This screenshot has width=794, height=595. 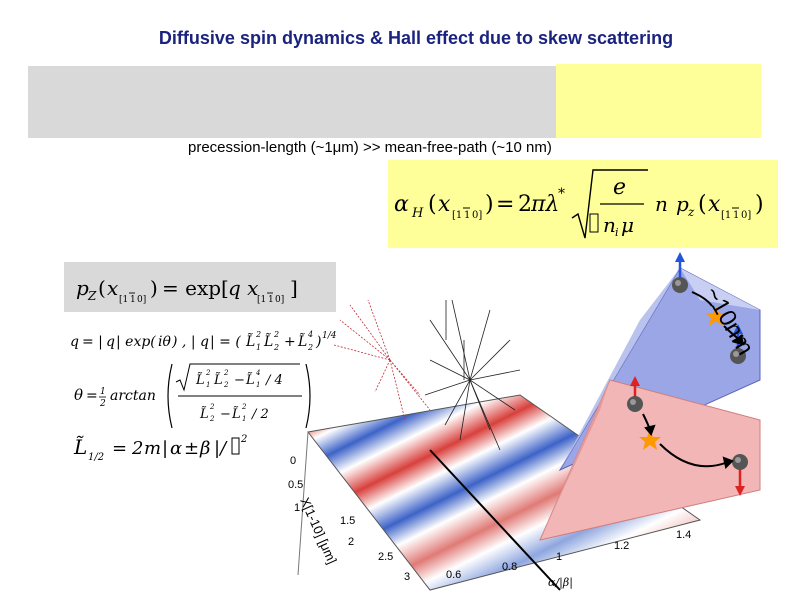 I want to click on ratio-tick-0-8: 0.8, so click(x=509, y=567).